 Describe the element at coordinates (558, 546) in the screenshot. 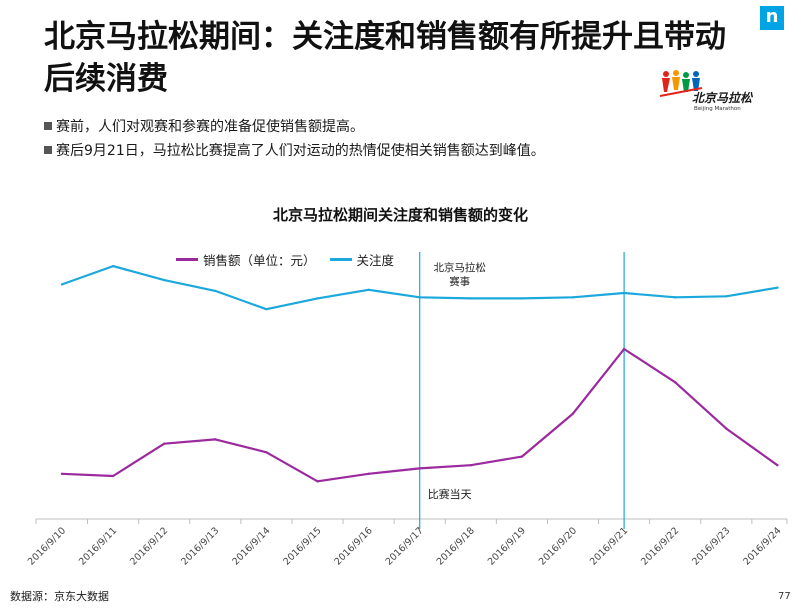

I see `x-tick-label: 2016/9/20` at that location.